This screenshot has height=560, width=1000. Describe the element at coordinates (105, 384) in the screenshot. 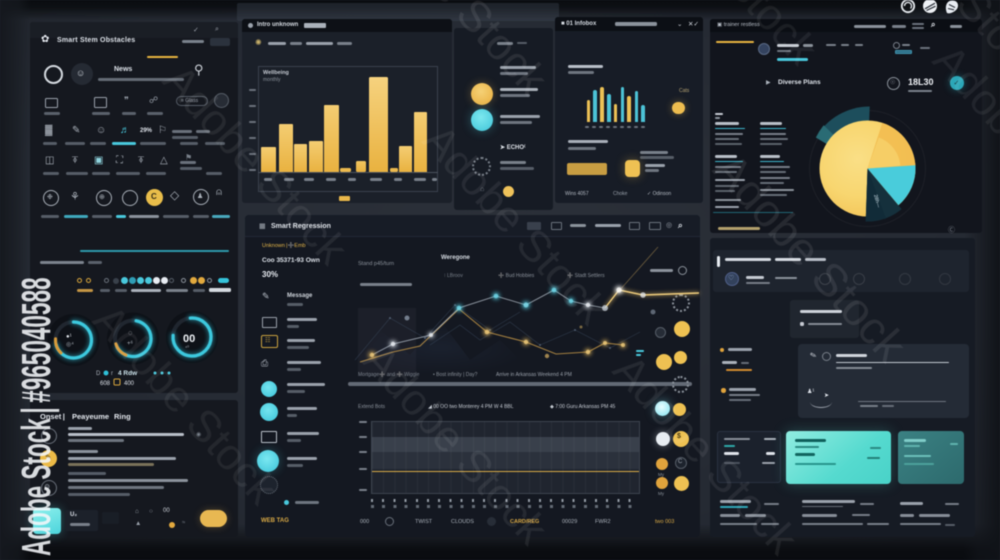

I see `svg-text: 608` at that location.